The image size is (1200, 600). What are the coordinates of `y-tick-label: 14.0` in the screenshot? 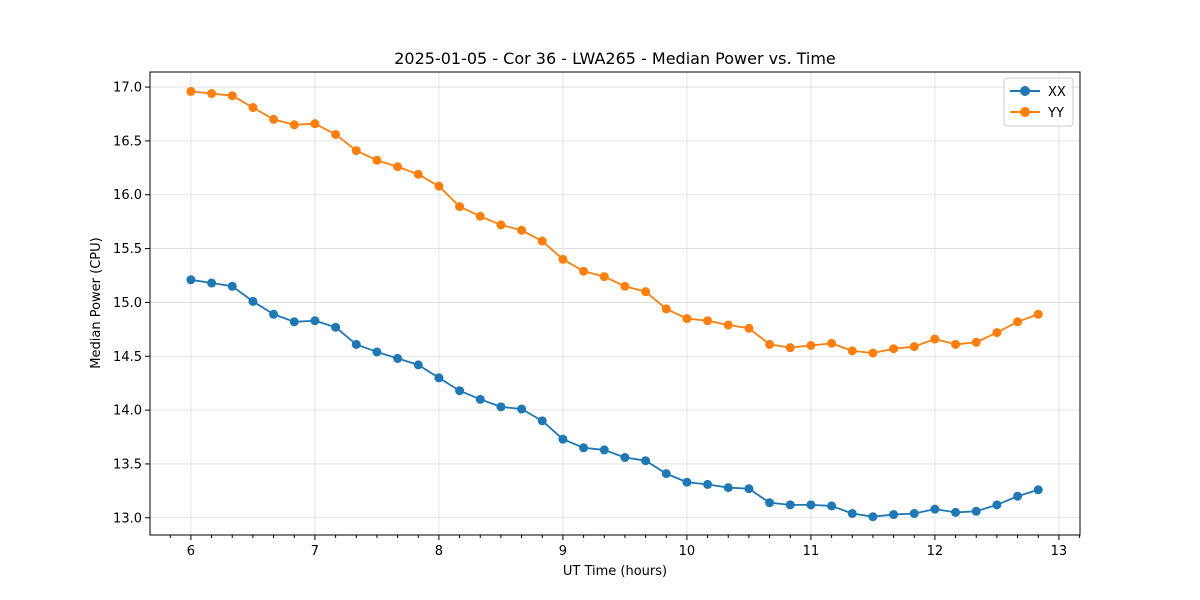 It's located at (127, 411).